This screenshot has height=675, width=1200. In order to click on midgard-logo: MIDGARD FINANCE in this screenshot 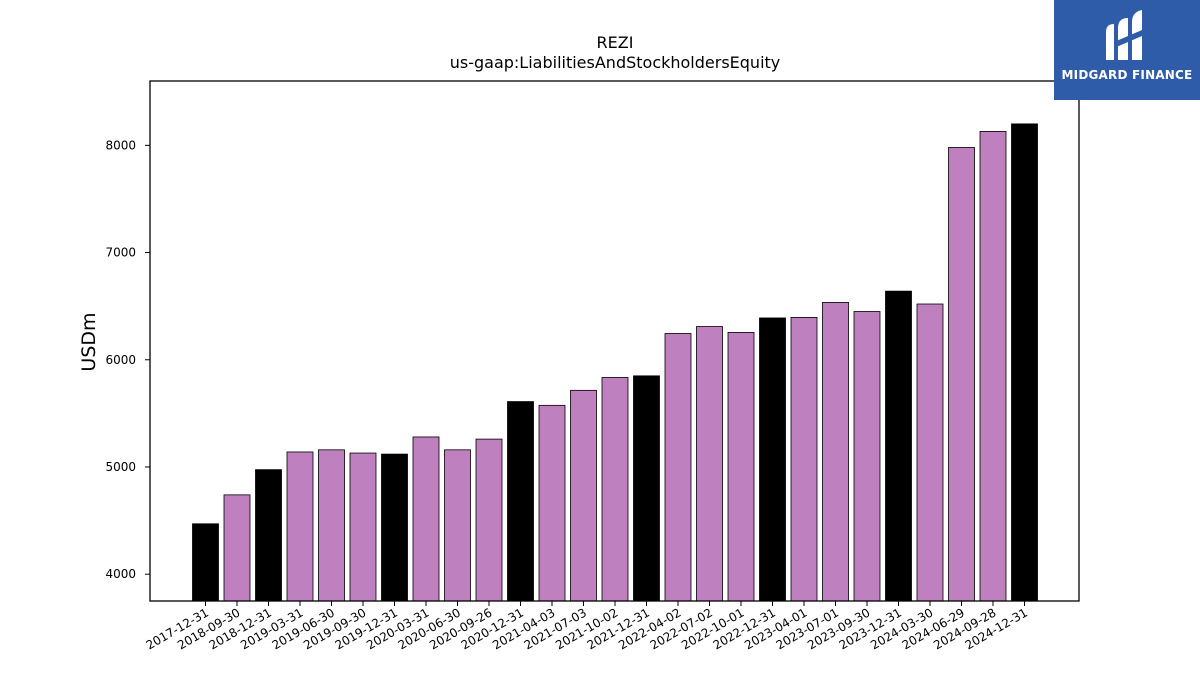, I will do `click(1127, 50)`.